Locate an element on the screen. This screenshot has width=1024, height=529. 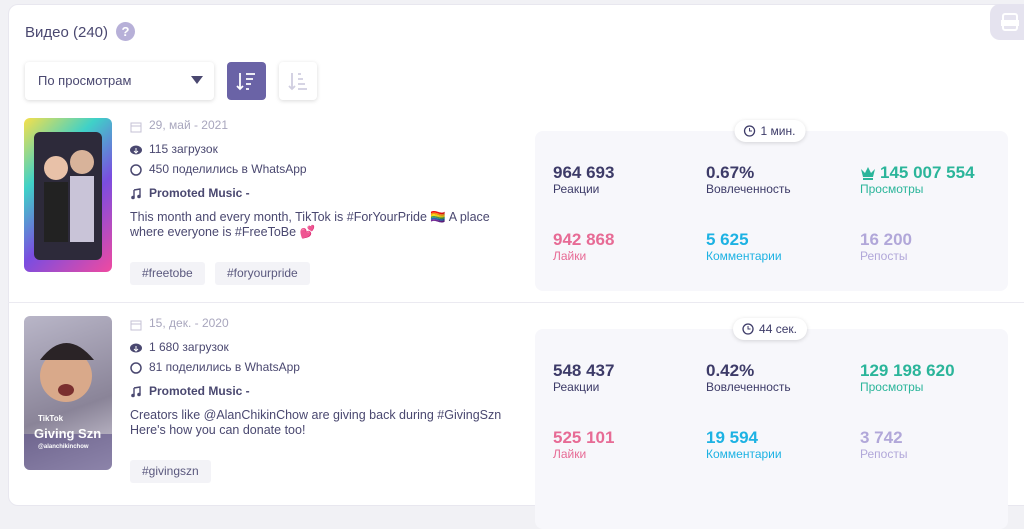
stat-value: 129 198 620 is located at coordinates (907, 370).